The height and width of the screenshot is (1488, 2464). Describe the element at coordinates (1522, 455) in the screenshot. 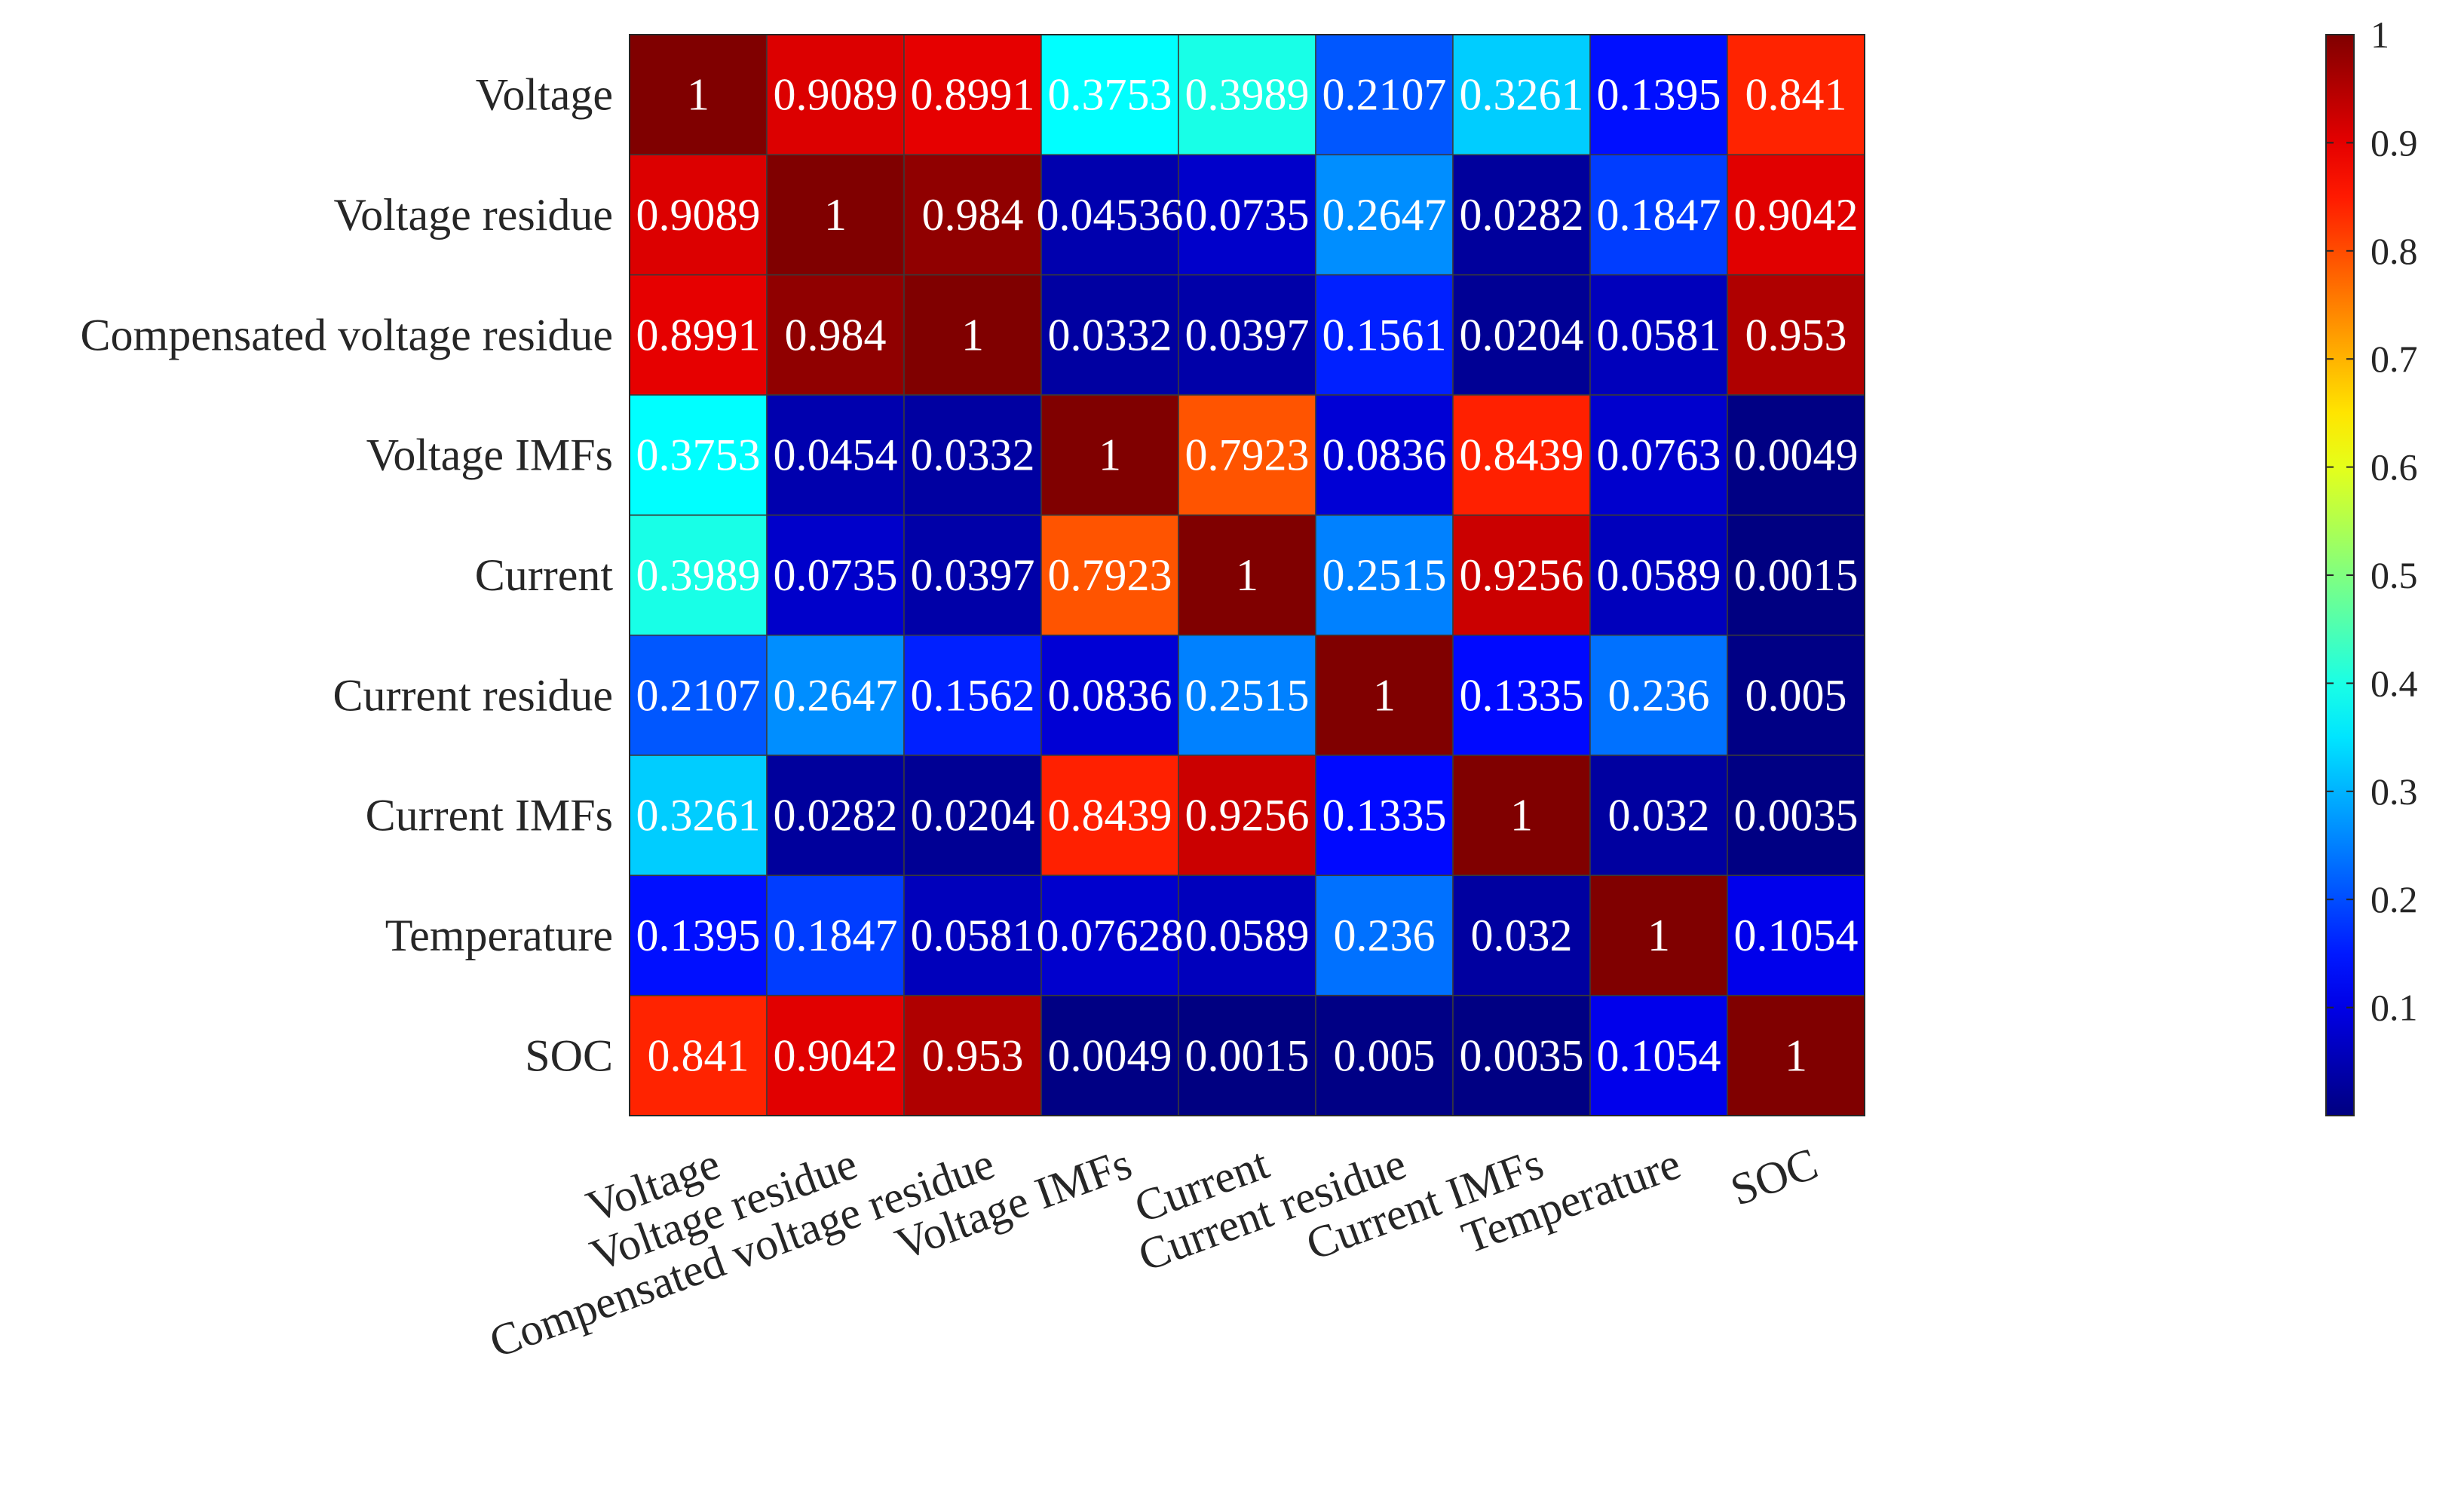

I see `cell-value-label: 0.8439` at that location.